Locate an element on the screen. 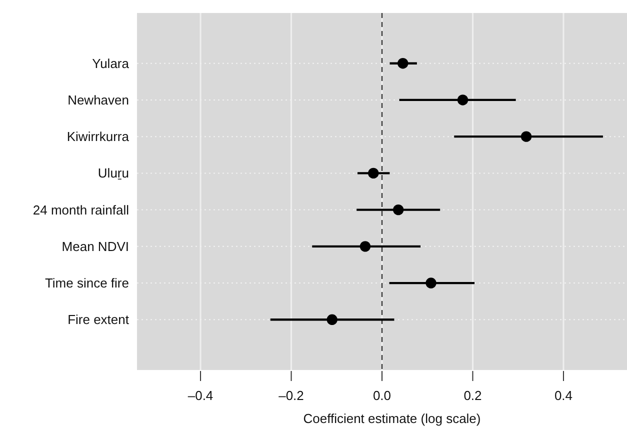  x-tick-label: –0.2 is located at coordinates (291, 395).